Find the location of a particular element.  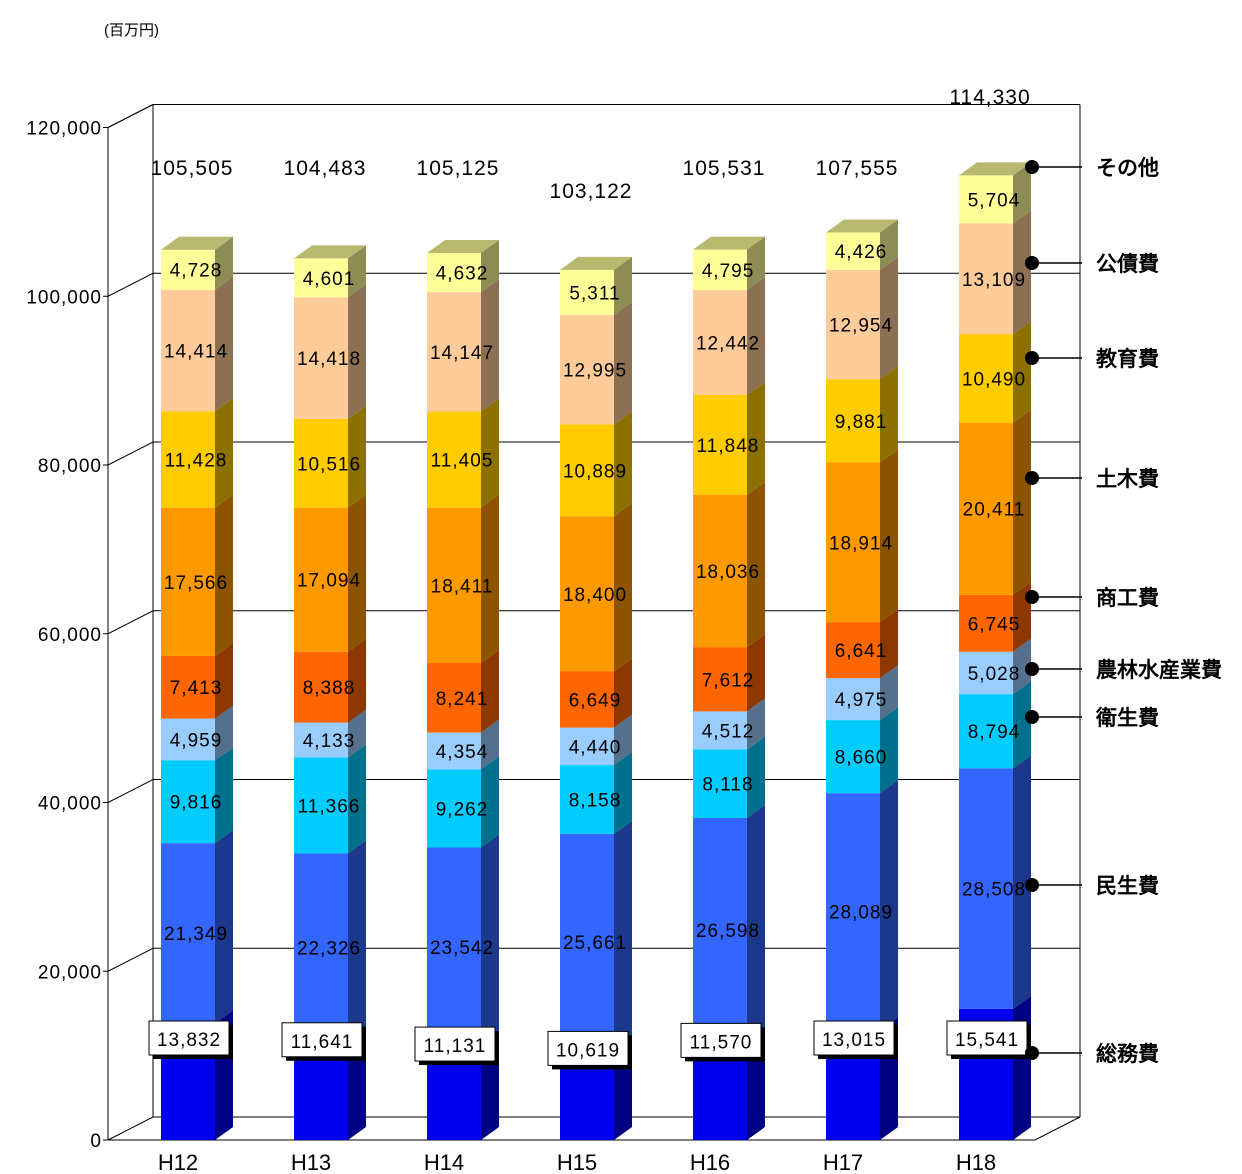

value-label: 18,036 is located at coordinates (728, 572).